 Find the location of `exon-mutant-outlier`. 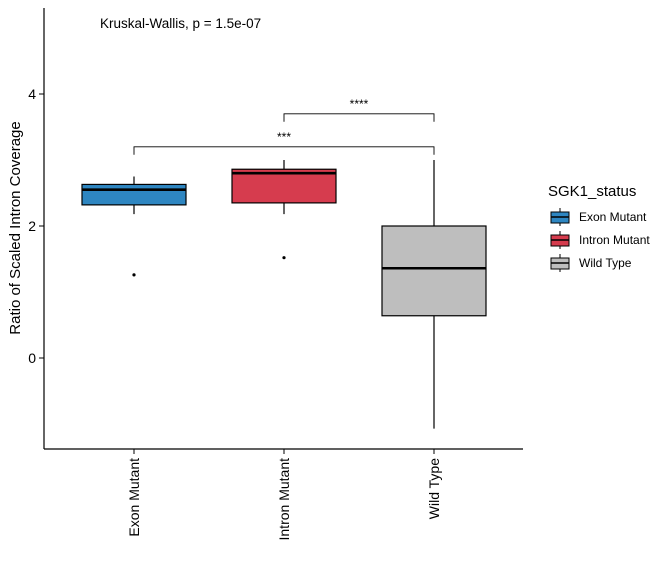

exon-mutant-outlier is located at coordinates (134, 275).